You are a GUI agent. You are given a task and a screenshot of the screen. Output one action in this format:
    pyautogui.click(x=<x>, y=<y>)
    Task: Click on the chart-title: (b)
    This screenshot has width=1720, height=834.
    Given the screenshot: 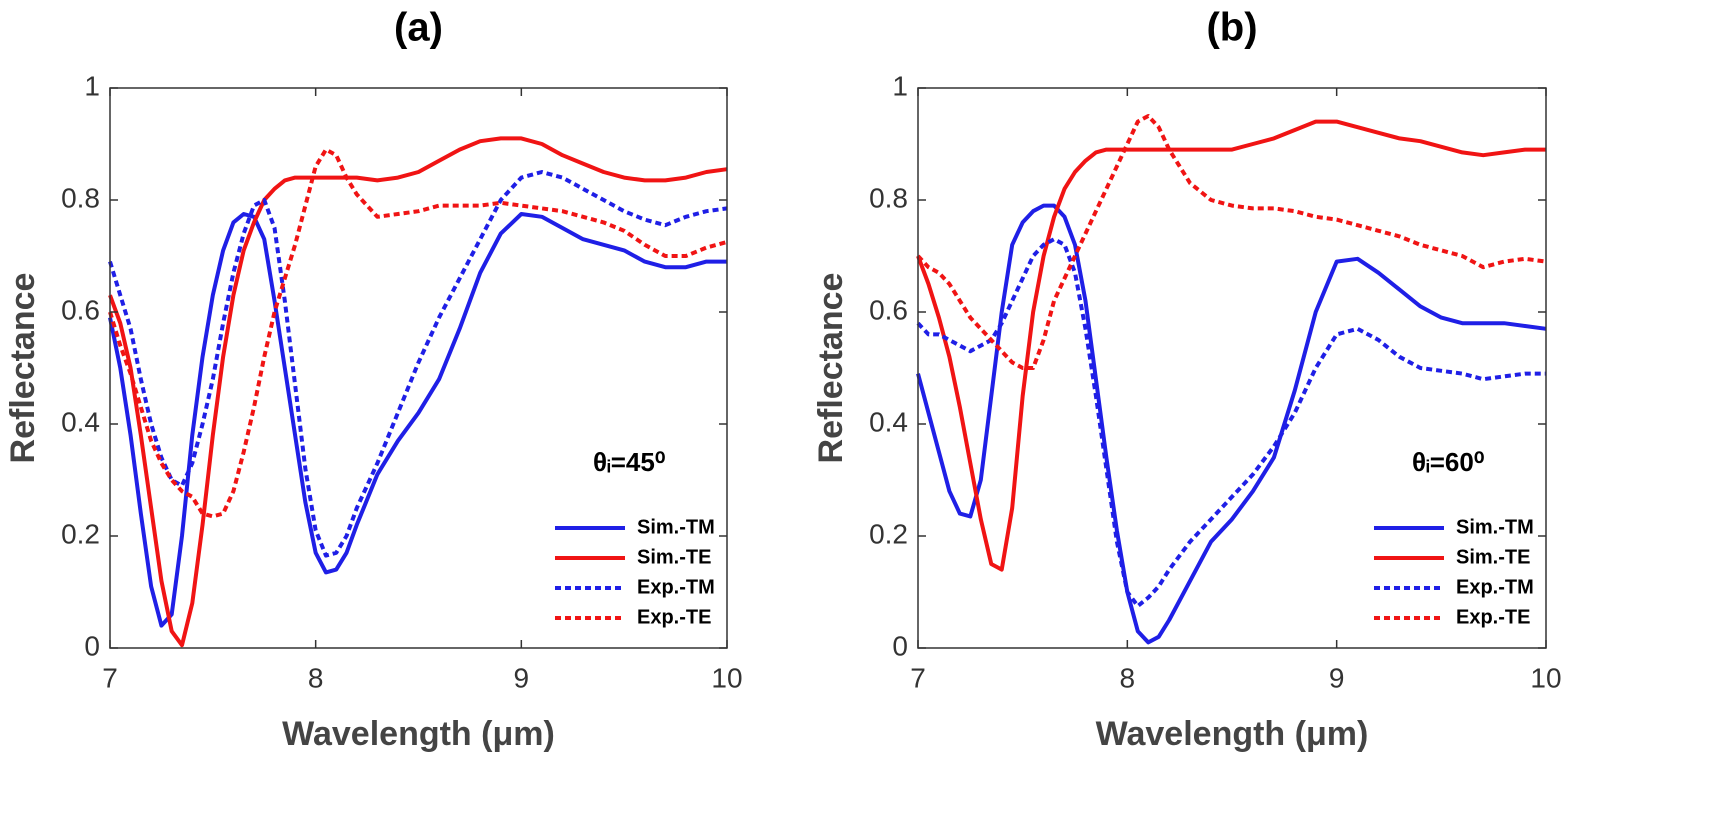 What is the action you would take?
    pyautogui.click(x=1231, y=28)
    